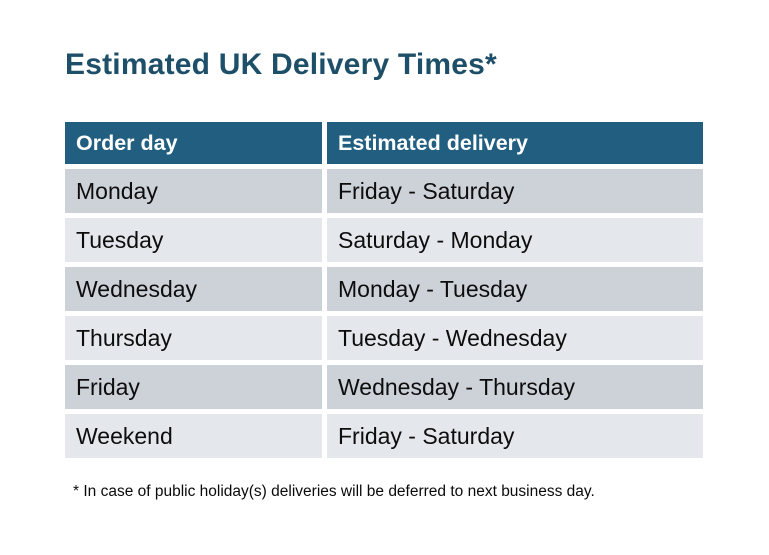  What do you see at coordinates (193, 338) in the screenshot?
I see `order-day-cell: Thursday` at bounding box center [193, 338].